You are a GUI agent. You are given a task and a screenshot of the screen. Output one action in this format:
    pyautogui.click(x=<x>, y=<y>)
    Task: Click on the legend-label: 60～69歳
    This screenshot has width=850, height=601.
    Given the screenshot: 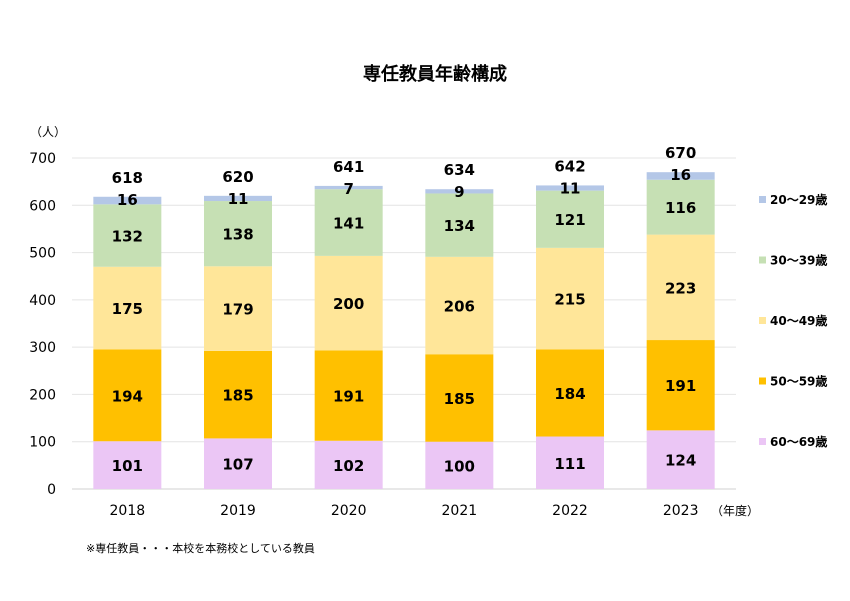 What is the action you would take?
    pyautogui.click(x=798, y=441)
    